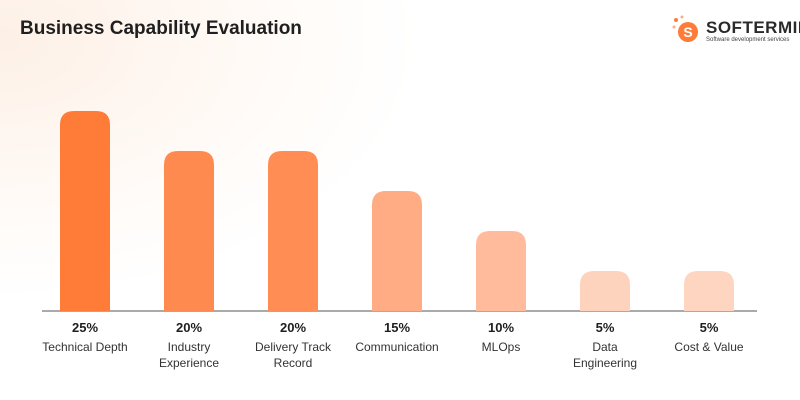 The height and width of the screenshot is (400, 800). What do you see at coordinates (85, 347) in the screenshot?
I see `x-tick-label: Technical Depth` at bounding box center [85, 347].